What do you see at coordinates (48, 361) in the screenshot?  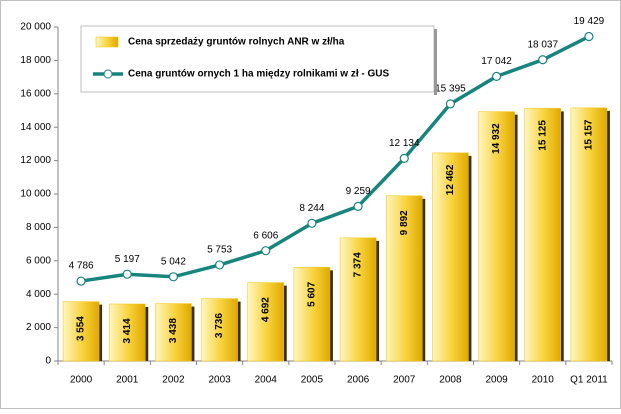 I see `y-tick-label: 0` at bounding box center [48, 361].